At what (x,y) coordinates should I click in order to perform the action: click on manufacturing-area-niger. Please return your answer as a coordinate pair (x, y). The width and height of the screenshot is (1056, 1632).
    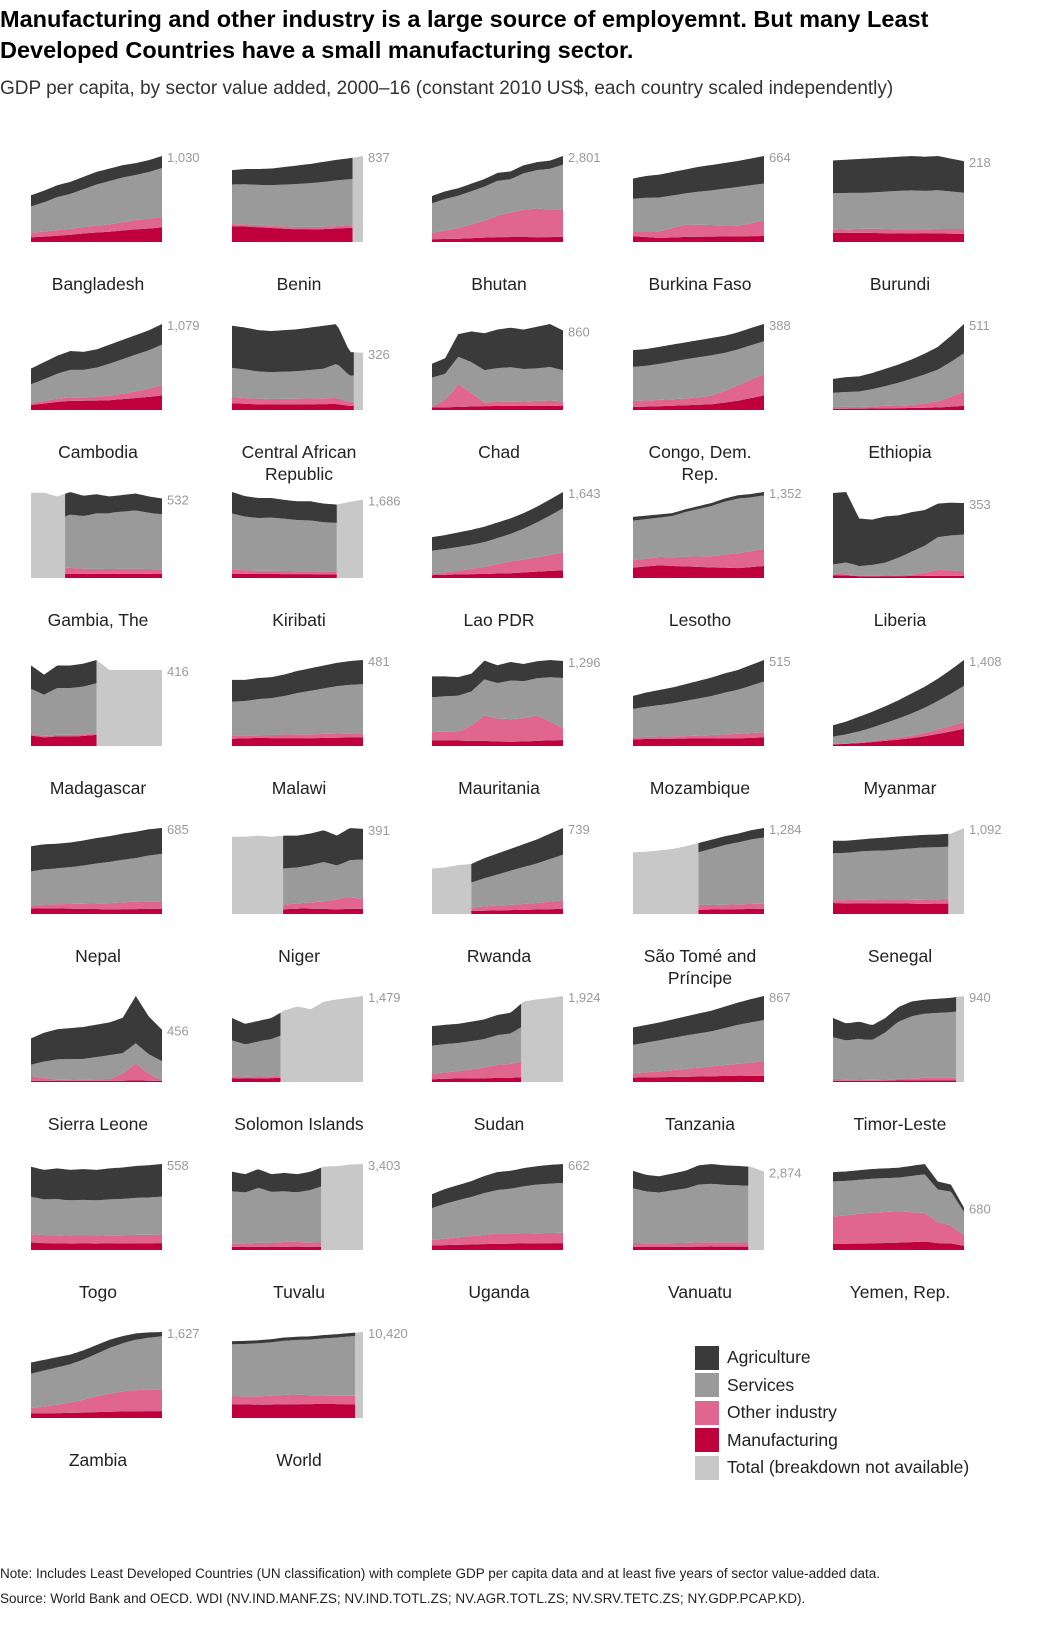
    Looking at the image, I should click on (323, 911).